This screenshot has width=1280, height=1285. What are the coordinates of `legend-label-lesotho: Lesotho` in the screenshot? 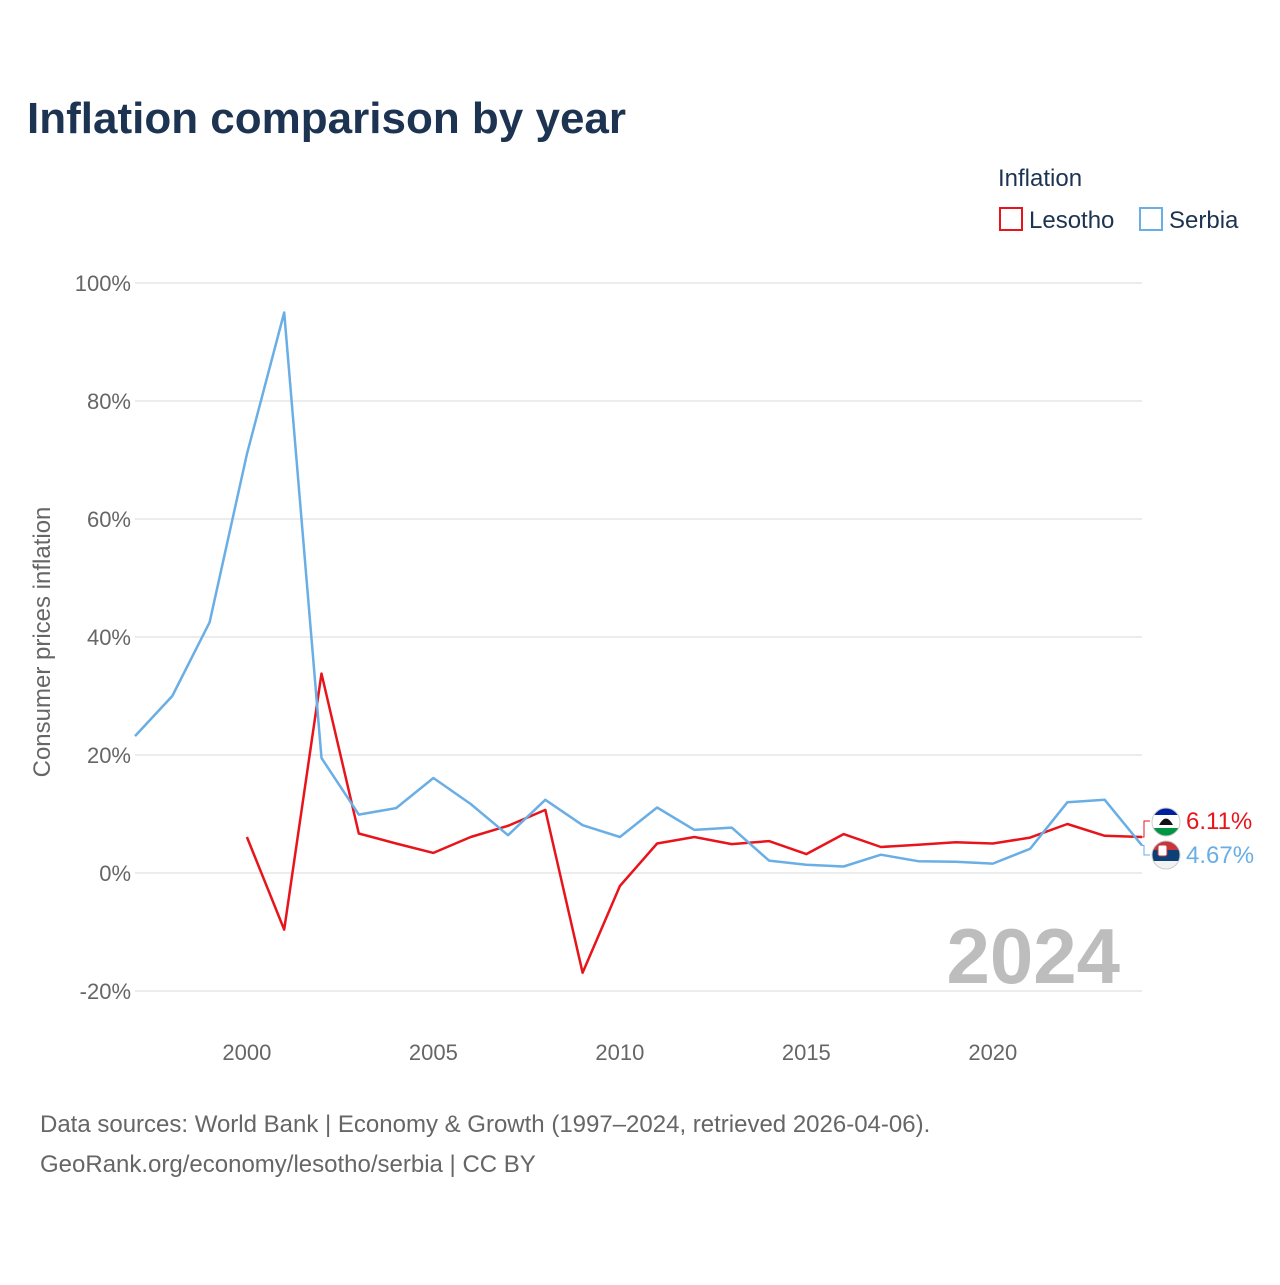 It's located at (1071, 220).